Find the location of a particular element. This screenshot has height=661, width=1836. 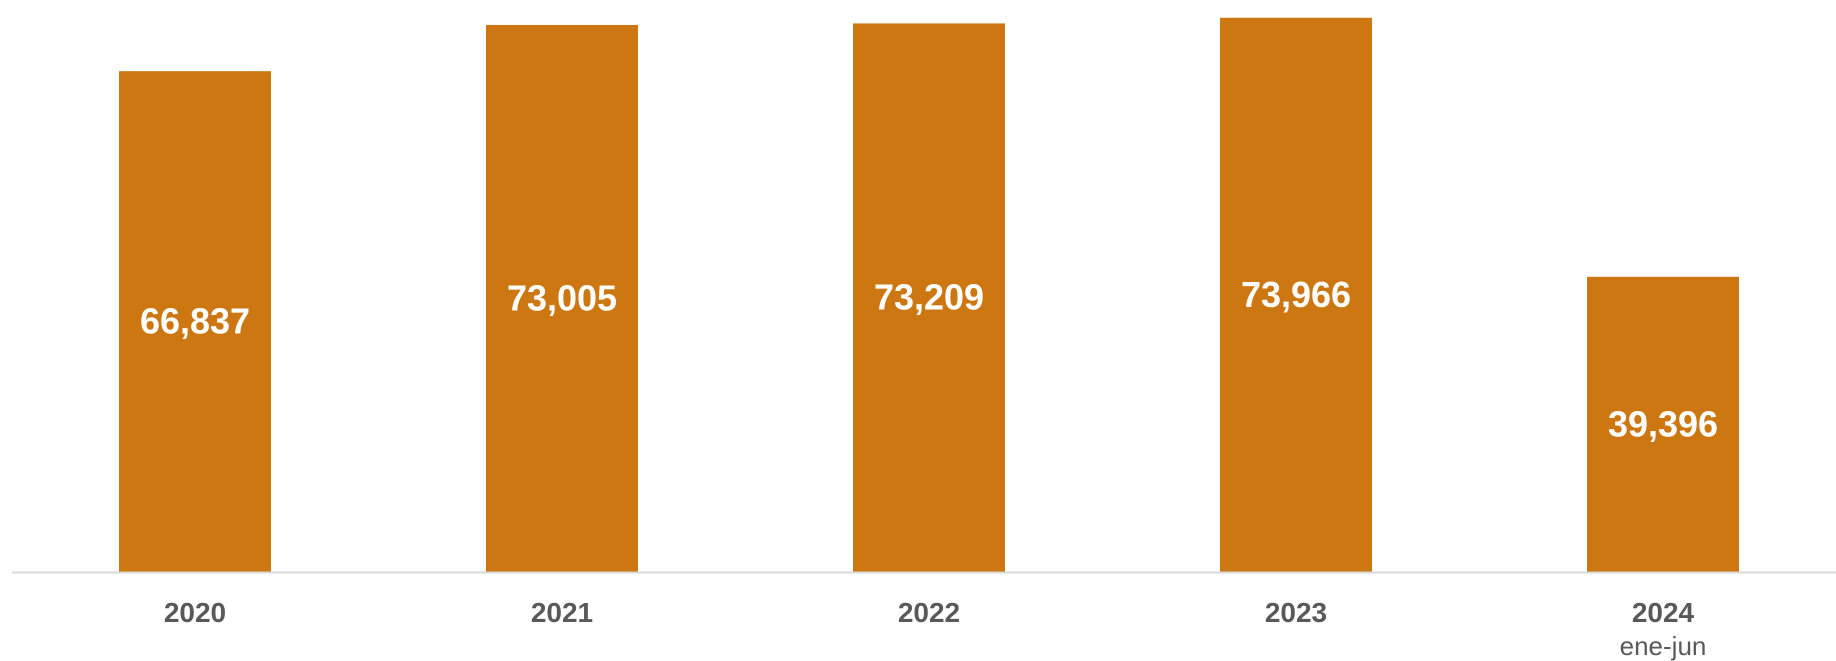

bar-value-label: 73,966 is located at coordinates (1296, 294).